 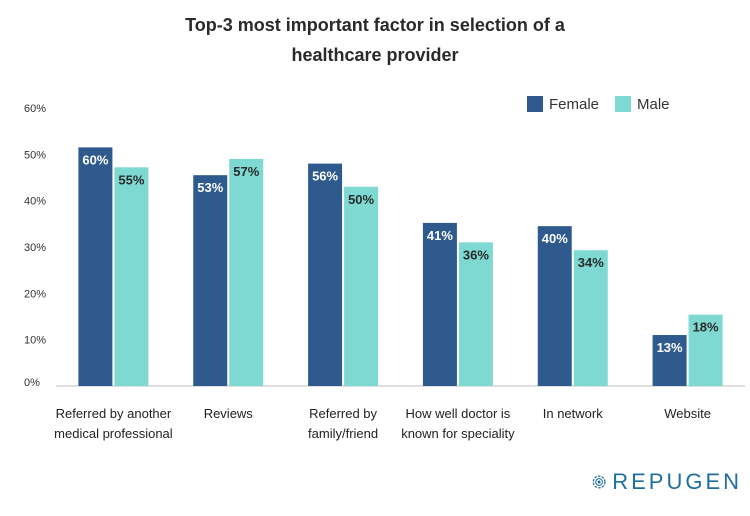 I want to click on data-label-male: 55%, so click(x=131, y=179).